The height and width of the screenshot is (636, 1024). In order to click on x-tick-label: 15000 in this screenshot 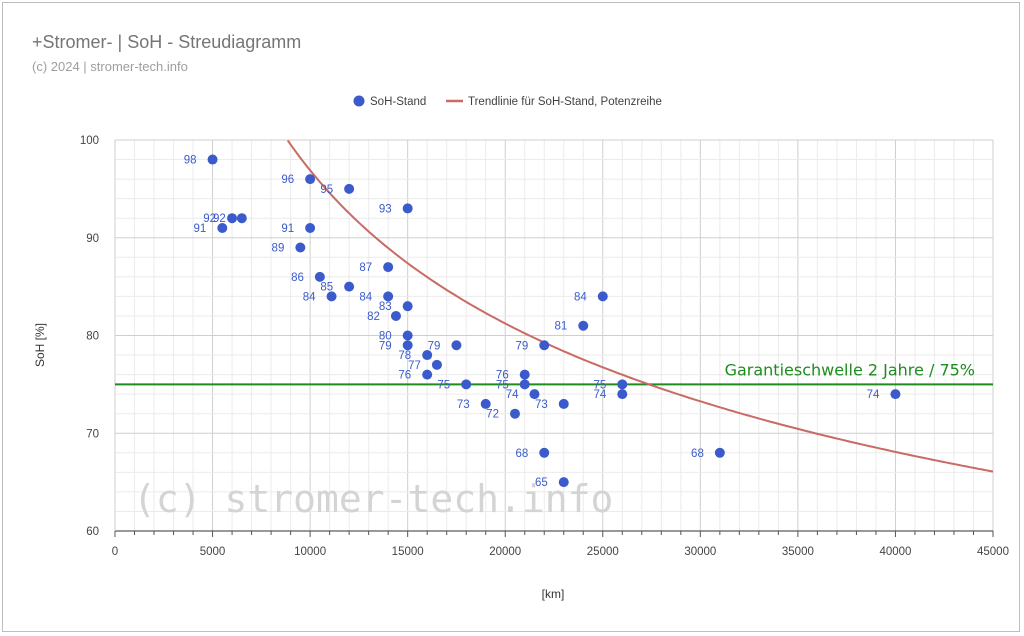, I will do `click(408, 552)`.